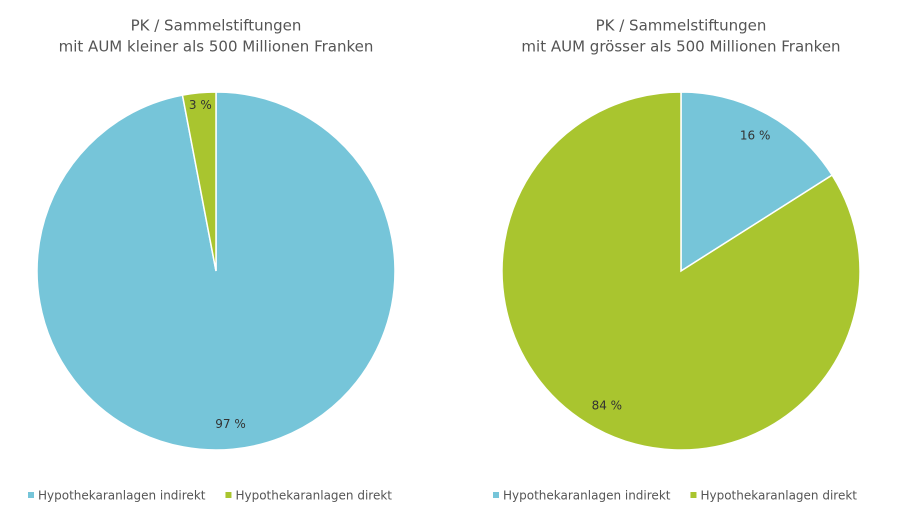  What do you see at coordinates (607, 405) in the screenshot?
I see `data-label: 84 %` at bounding box center [607, 405].